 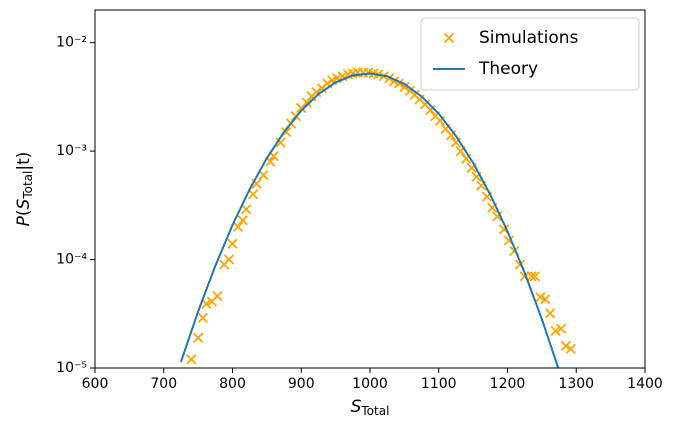 What do you see at coordinates (645, 384) in the screenshot?
I see `x-tick-label: 1400` at bounding box center [645, 384].